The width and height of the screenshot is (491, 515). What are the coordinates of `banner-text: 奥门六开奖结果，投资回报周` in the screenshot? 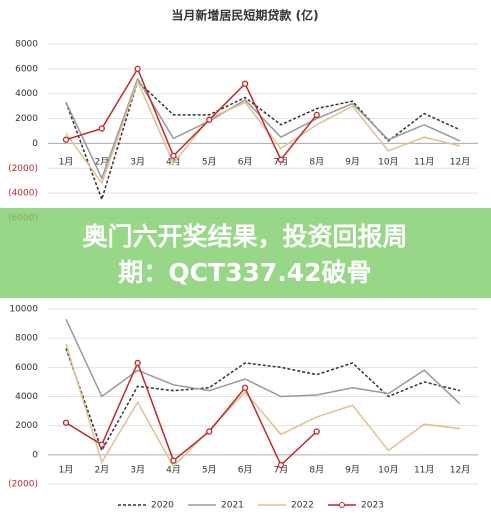 It's located at (244, 236).